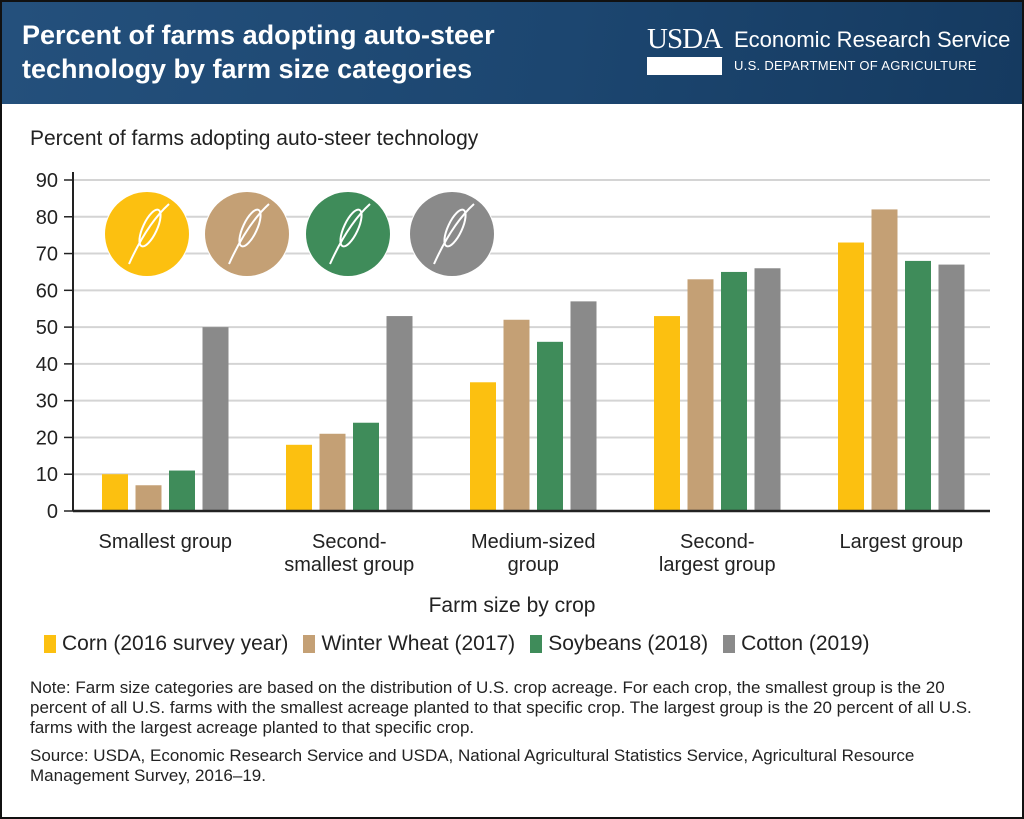 The image size is (1024, 819). What do you see at coordinates (47, 438) in the screenshot?
I see `y-tick-label: 20` at bounding box center [47, 438].